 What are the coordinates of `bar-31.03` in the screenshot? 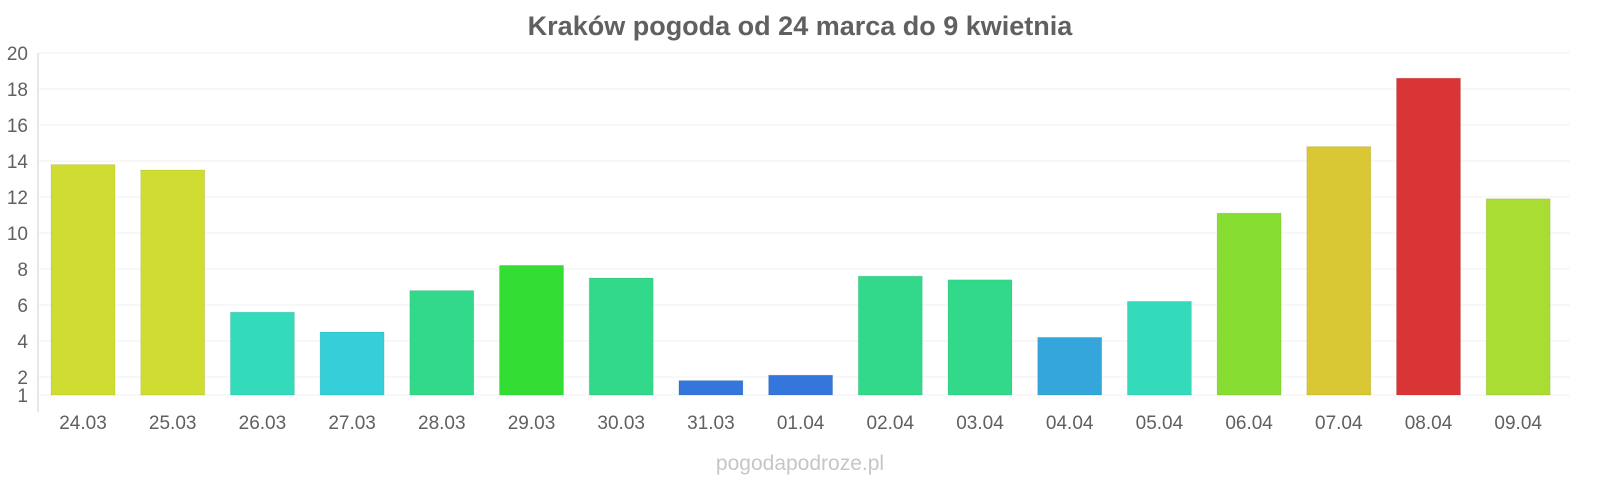 It's located at (711, 388).